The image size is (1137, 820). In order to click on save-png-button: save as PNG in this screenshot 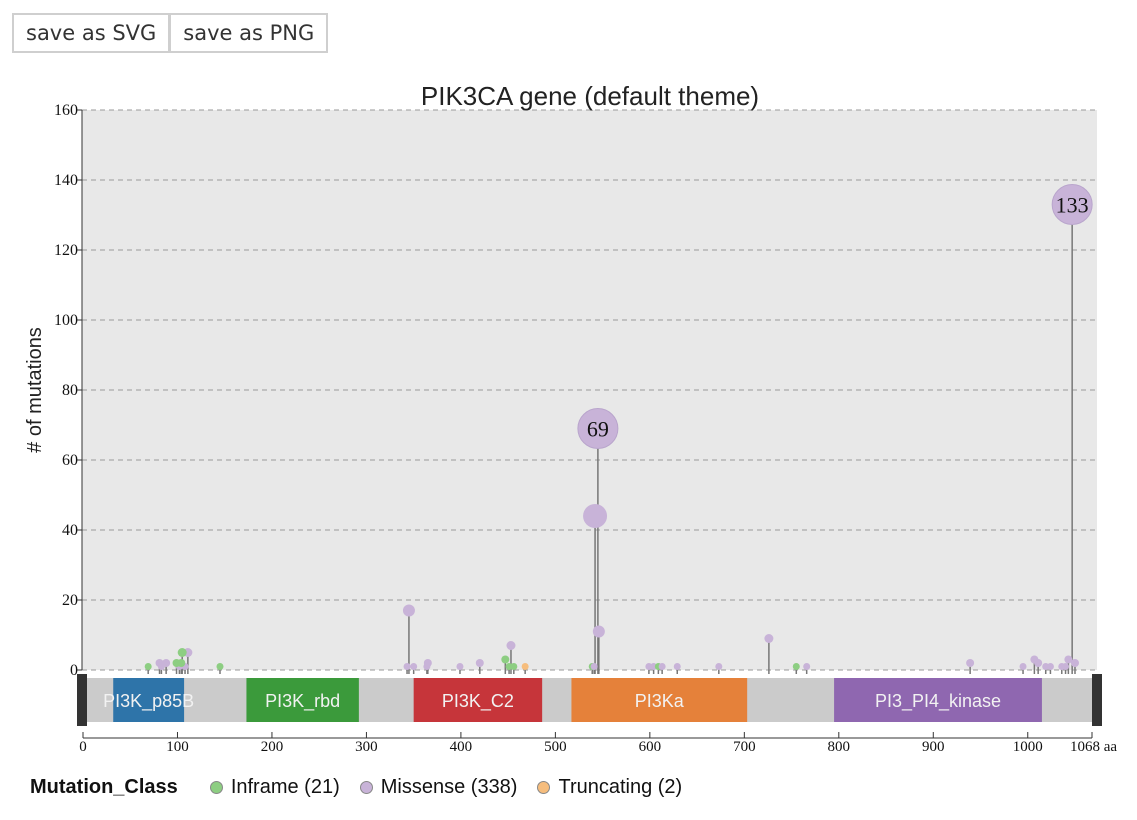, I will do `click(249, 33)`.